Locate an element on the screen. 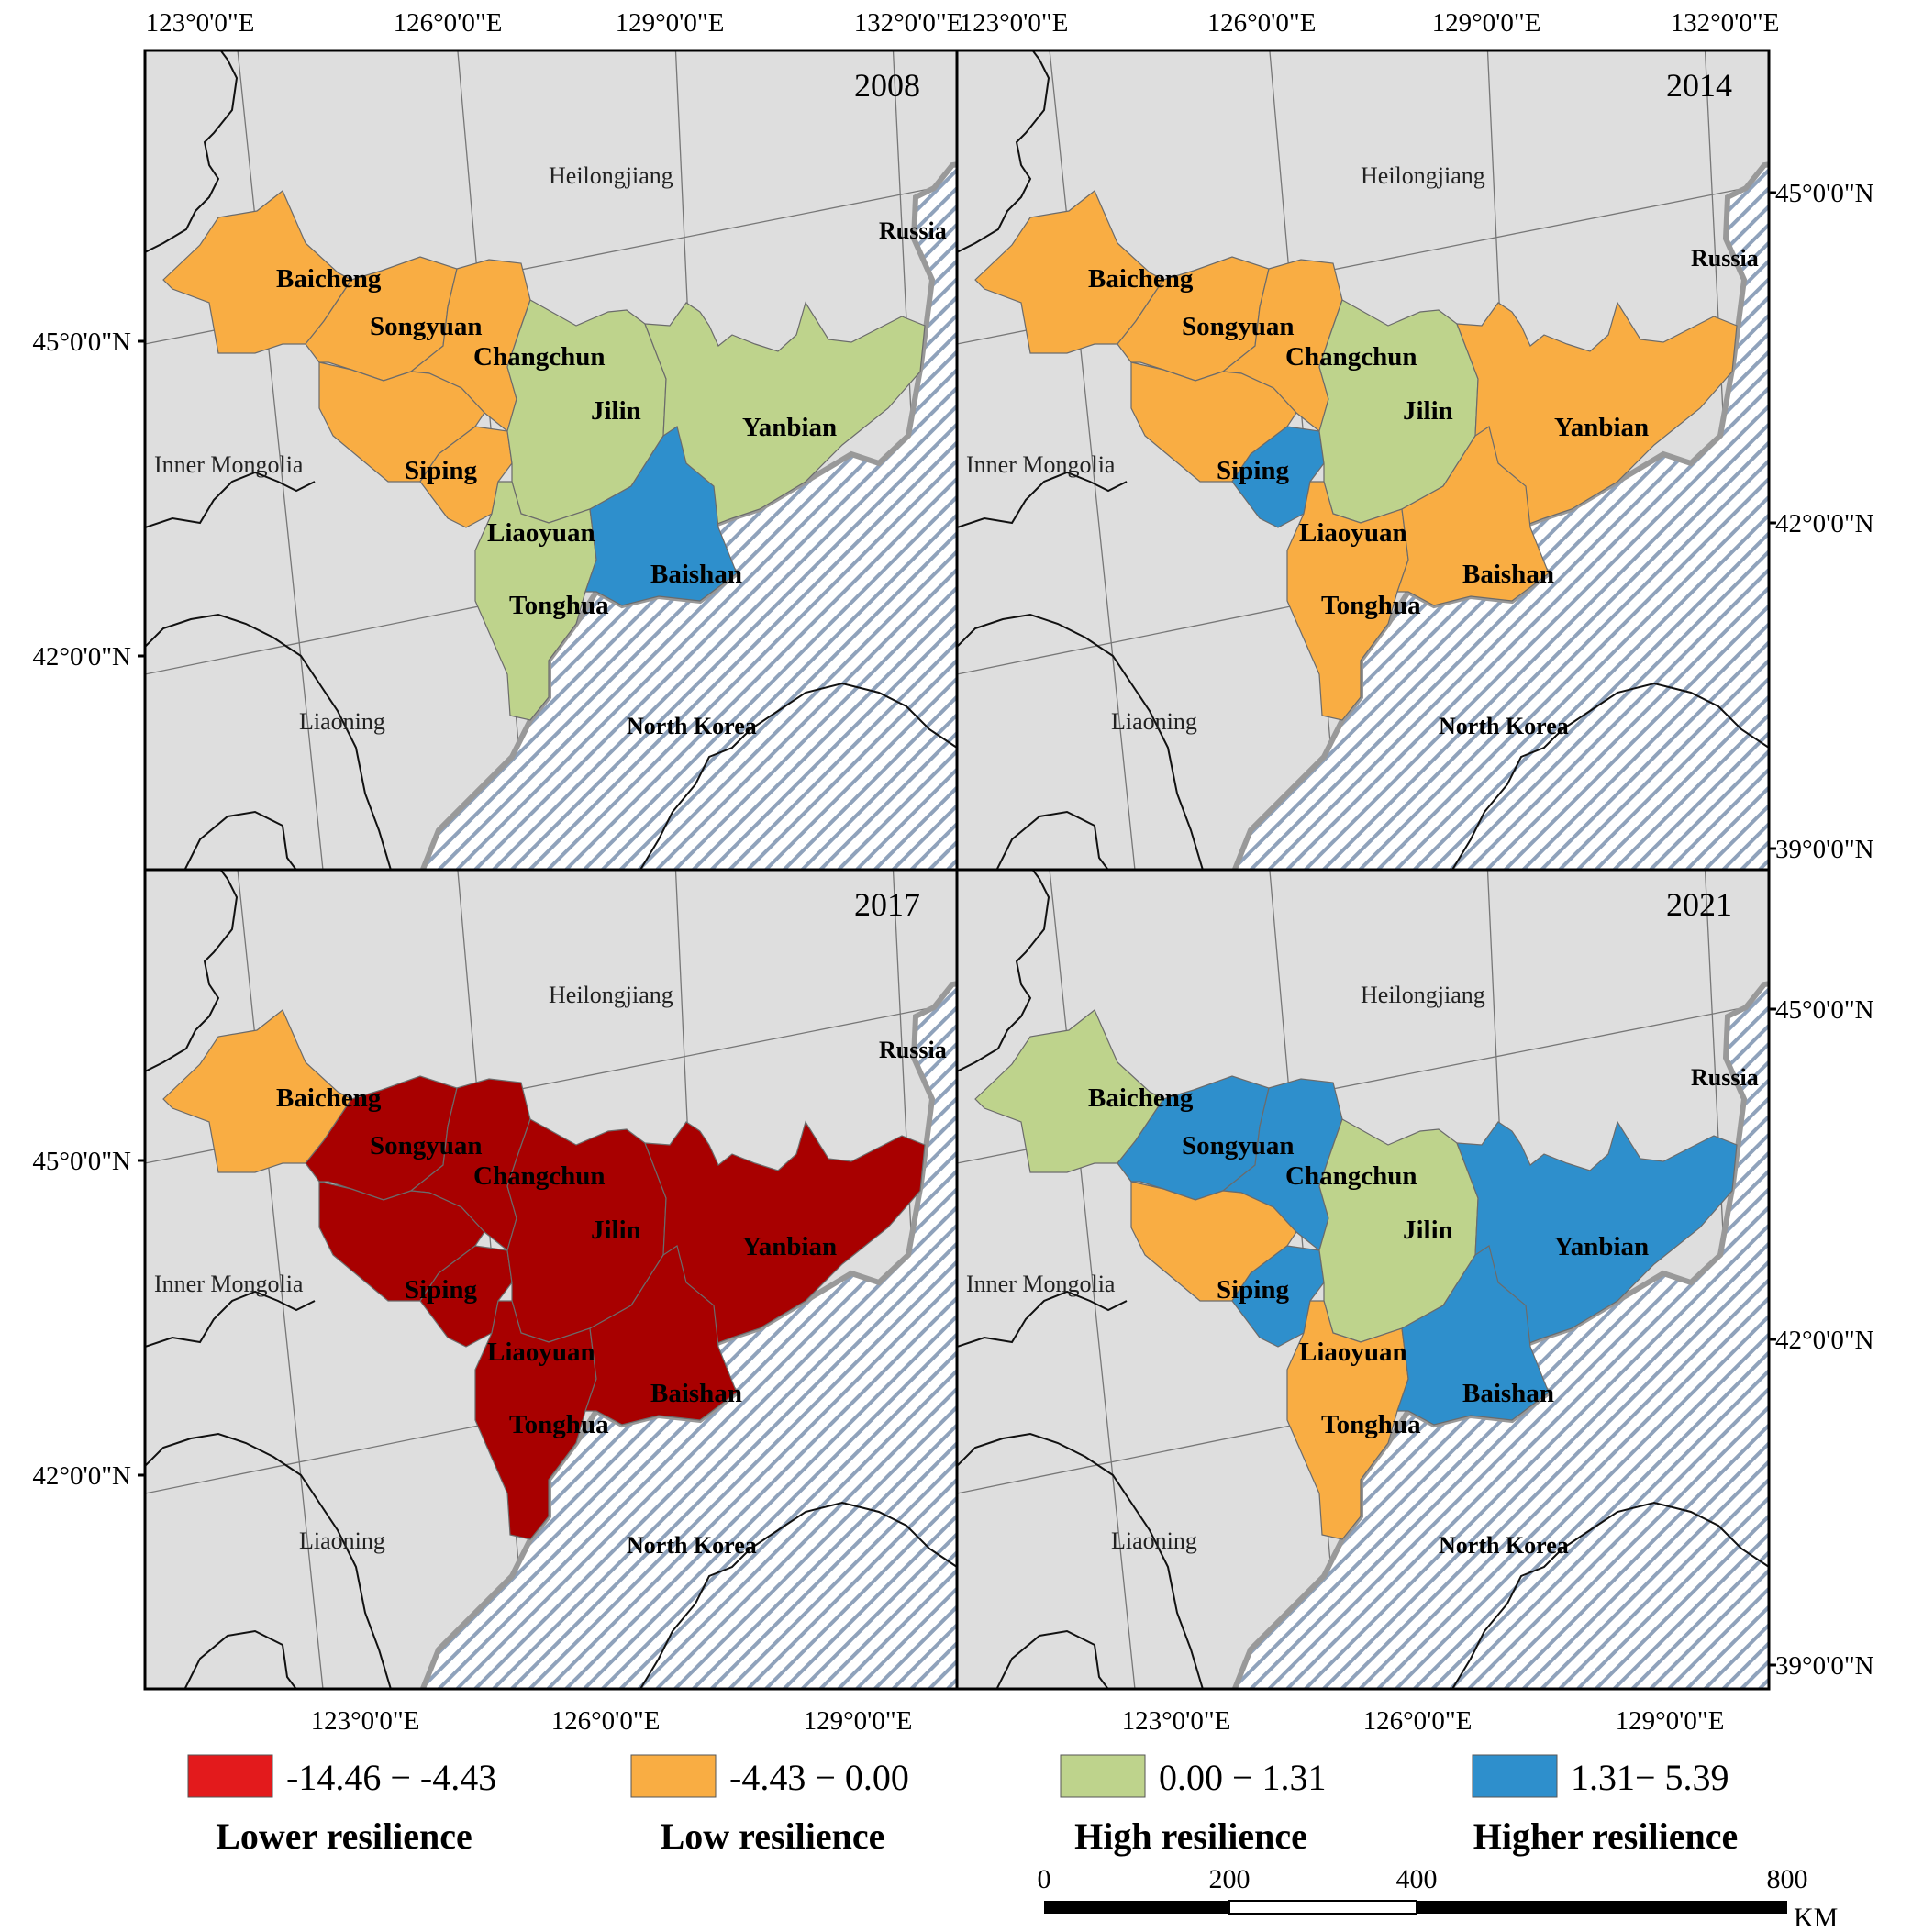 This screenshot has width=1912, height=1932. scale-unit: KM is located at coordinates (1816, 1917).